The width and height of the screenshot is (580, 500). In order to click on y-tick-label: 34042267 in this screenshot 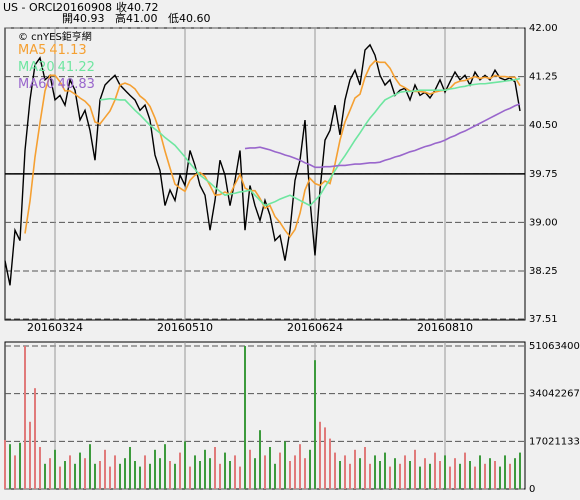, I will do `click(554, 394)`.